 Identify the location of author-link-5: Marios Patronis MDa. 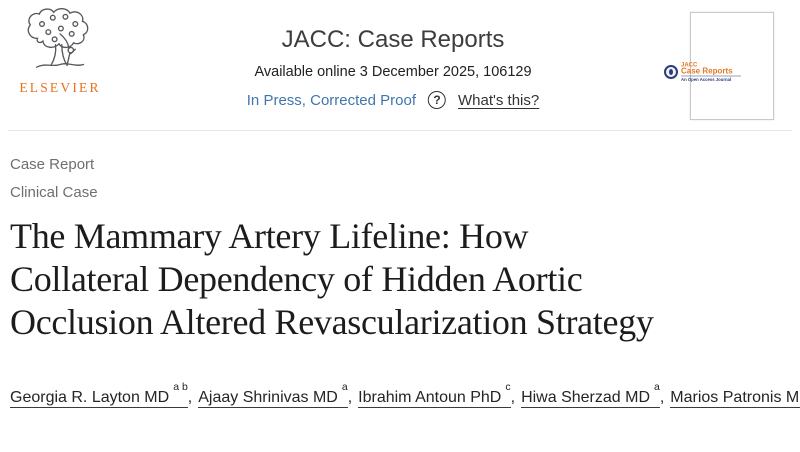
(735, 399).